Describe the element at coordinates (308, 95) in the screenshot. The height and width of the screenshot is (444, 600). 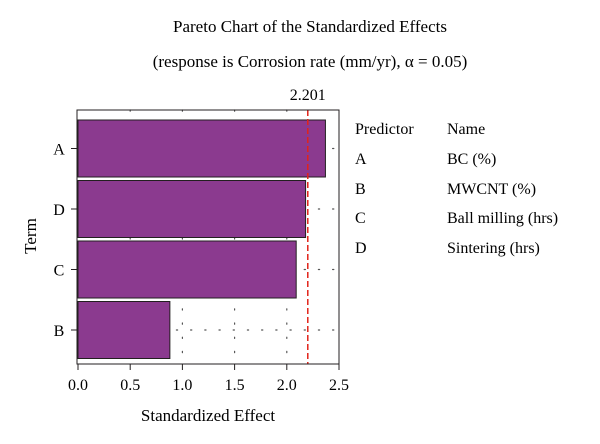
I see `reference-line-label: 2.201` at that location.